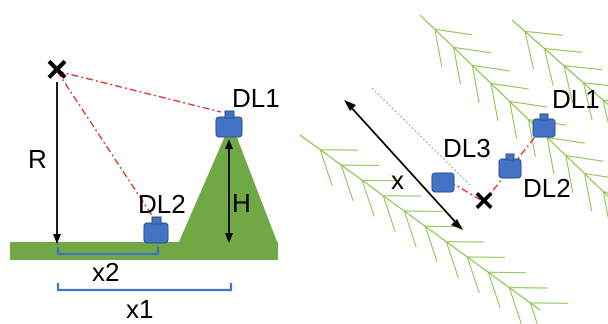 The image size is (608, 324). What do you see at coordinates (421, 136) in the screenshot?
I see `gray-guide-line` at bounding box center [421, 136].